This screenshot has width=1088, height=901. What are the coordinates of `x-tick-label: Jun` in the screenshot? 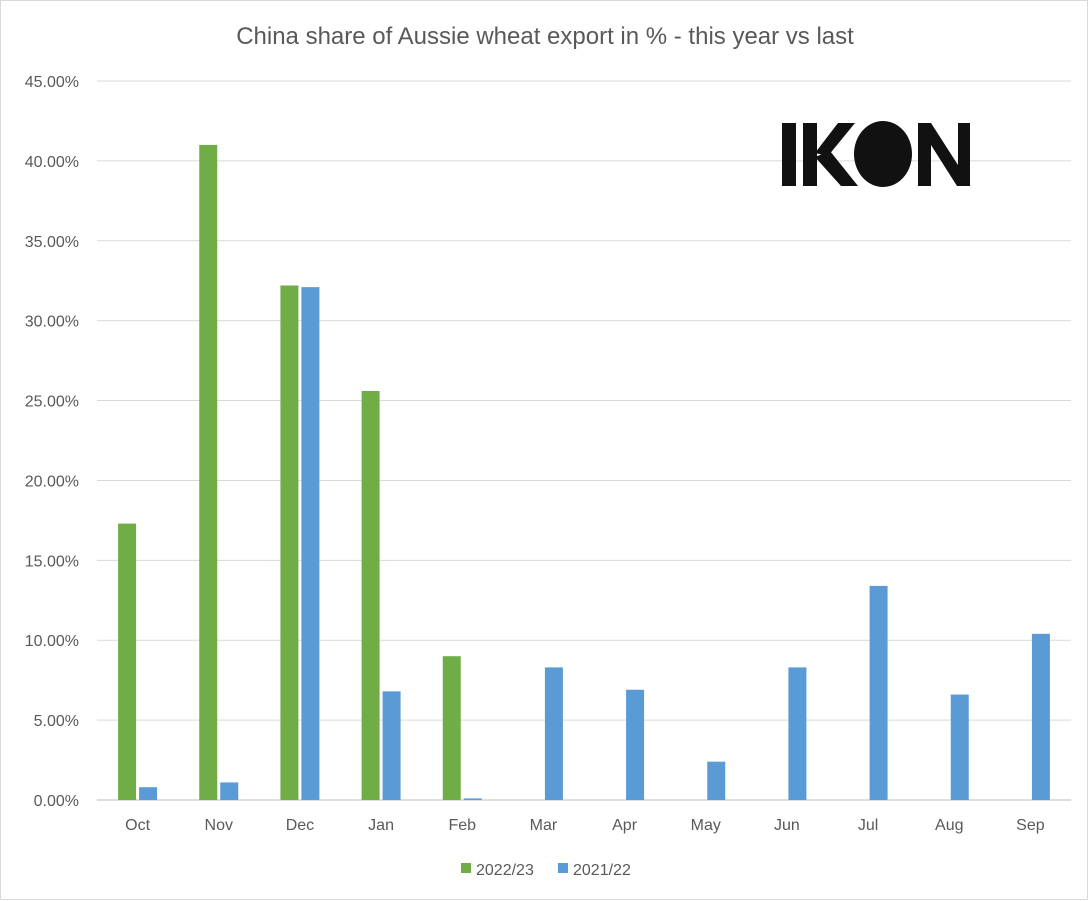 It's located at (787, 825).